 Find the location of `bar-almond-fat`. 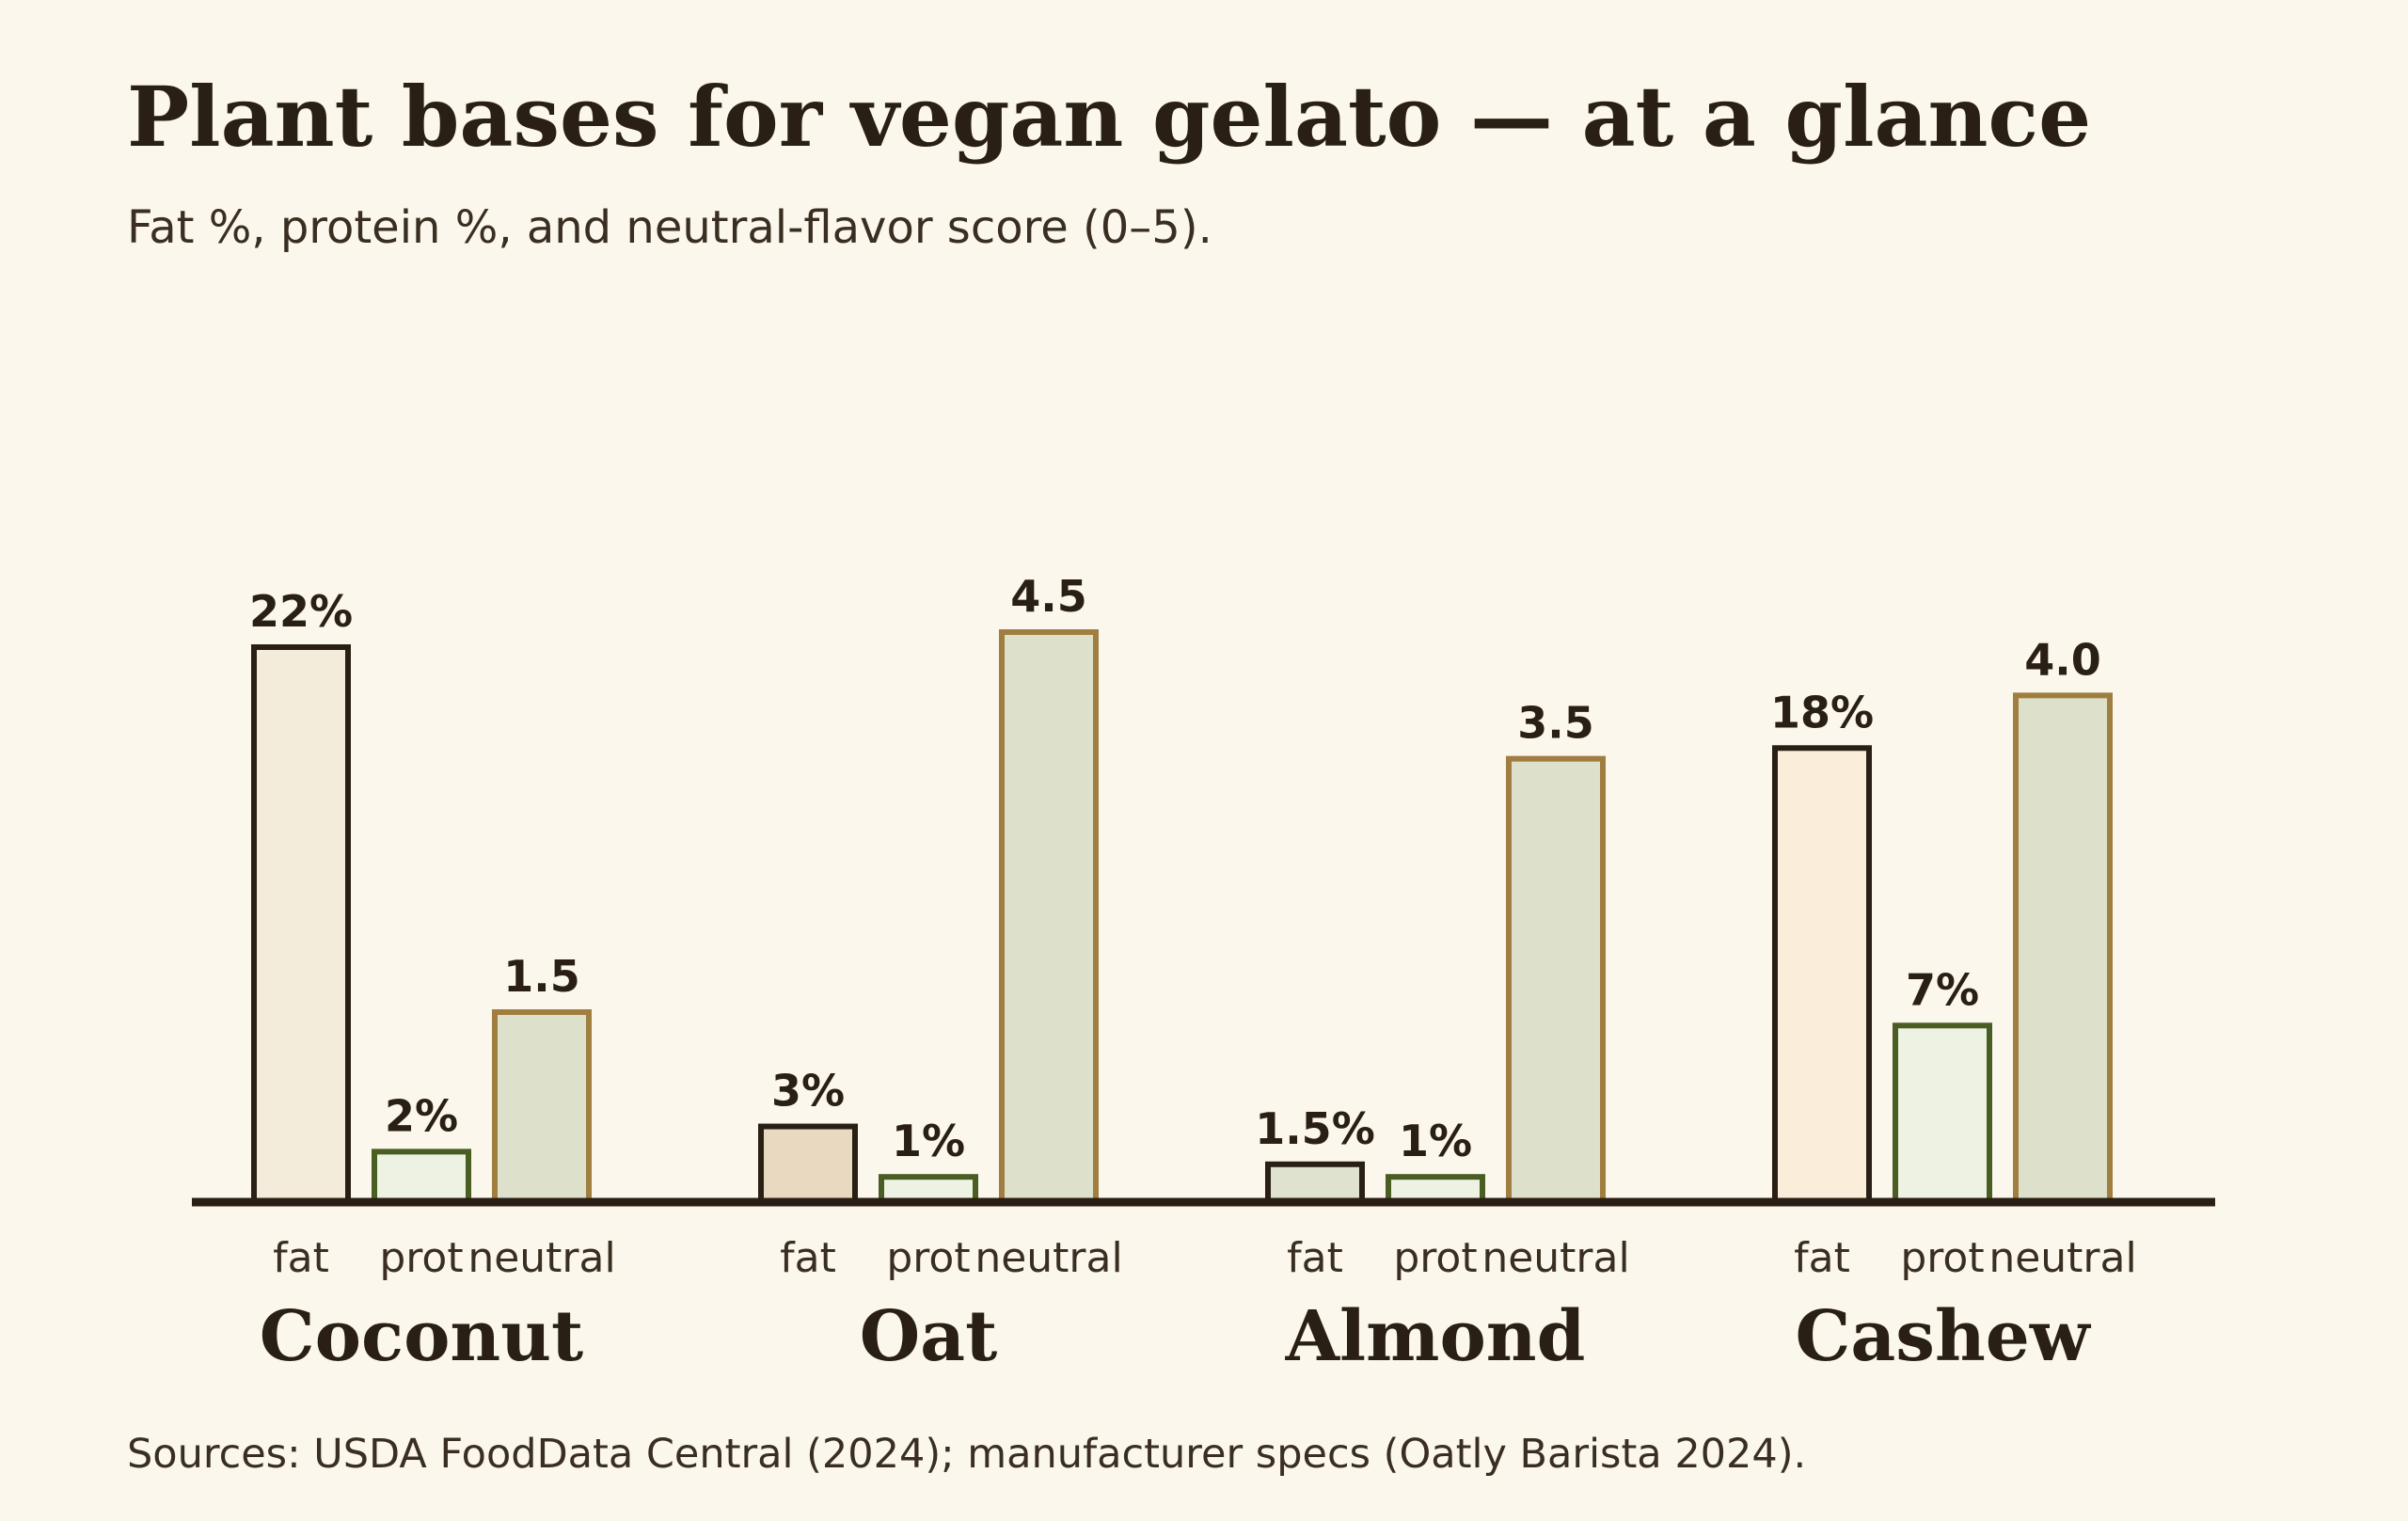

bar-almond-fat is located at coordinates (1315, 1183).